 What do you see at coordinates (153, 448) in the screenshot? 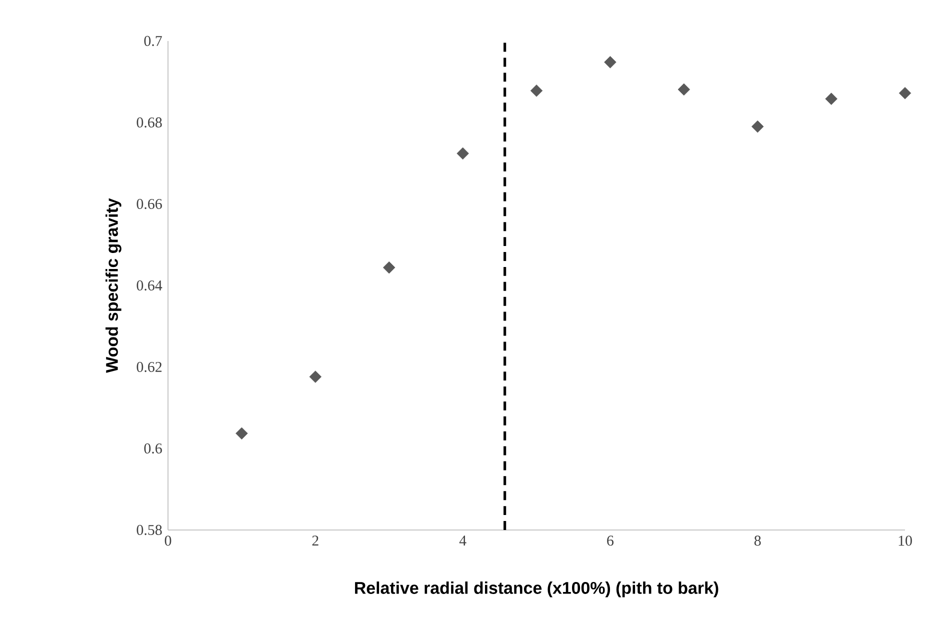
I see `y-tick-label: 0.6` at bounding box center [153, 448].